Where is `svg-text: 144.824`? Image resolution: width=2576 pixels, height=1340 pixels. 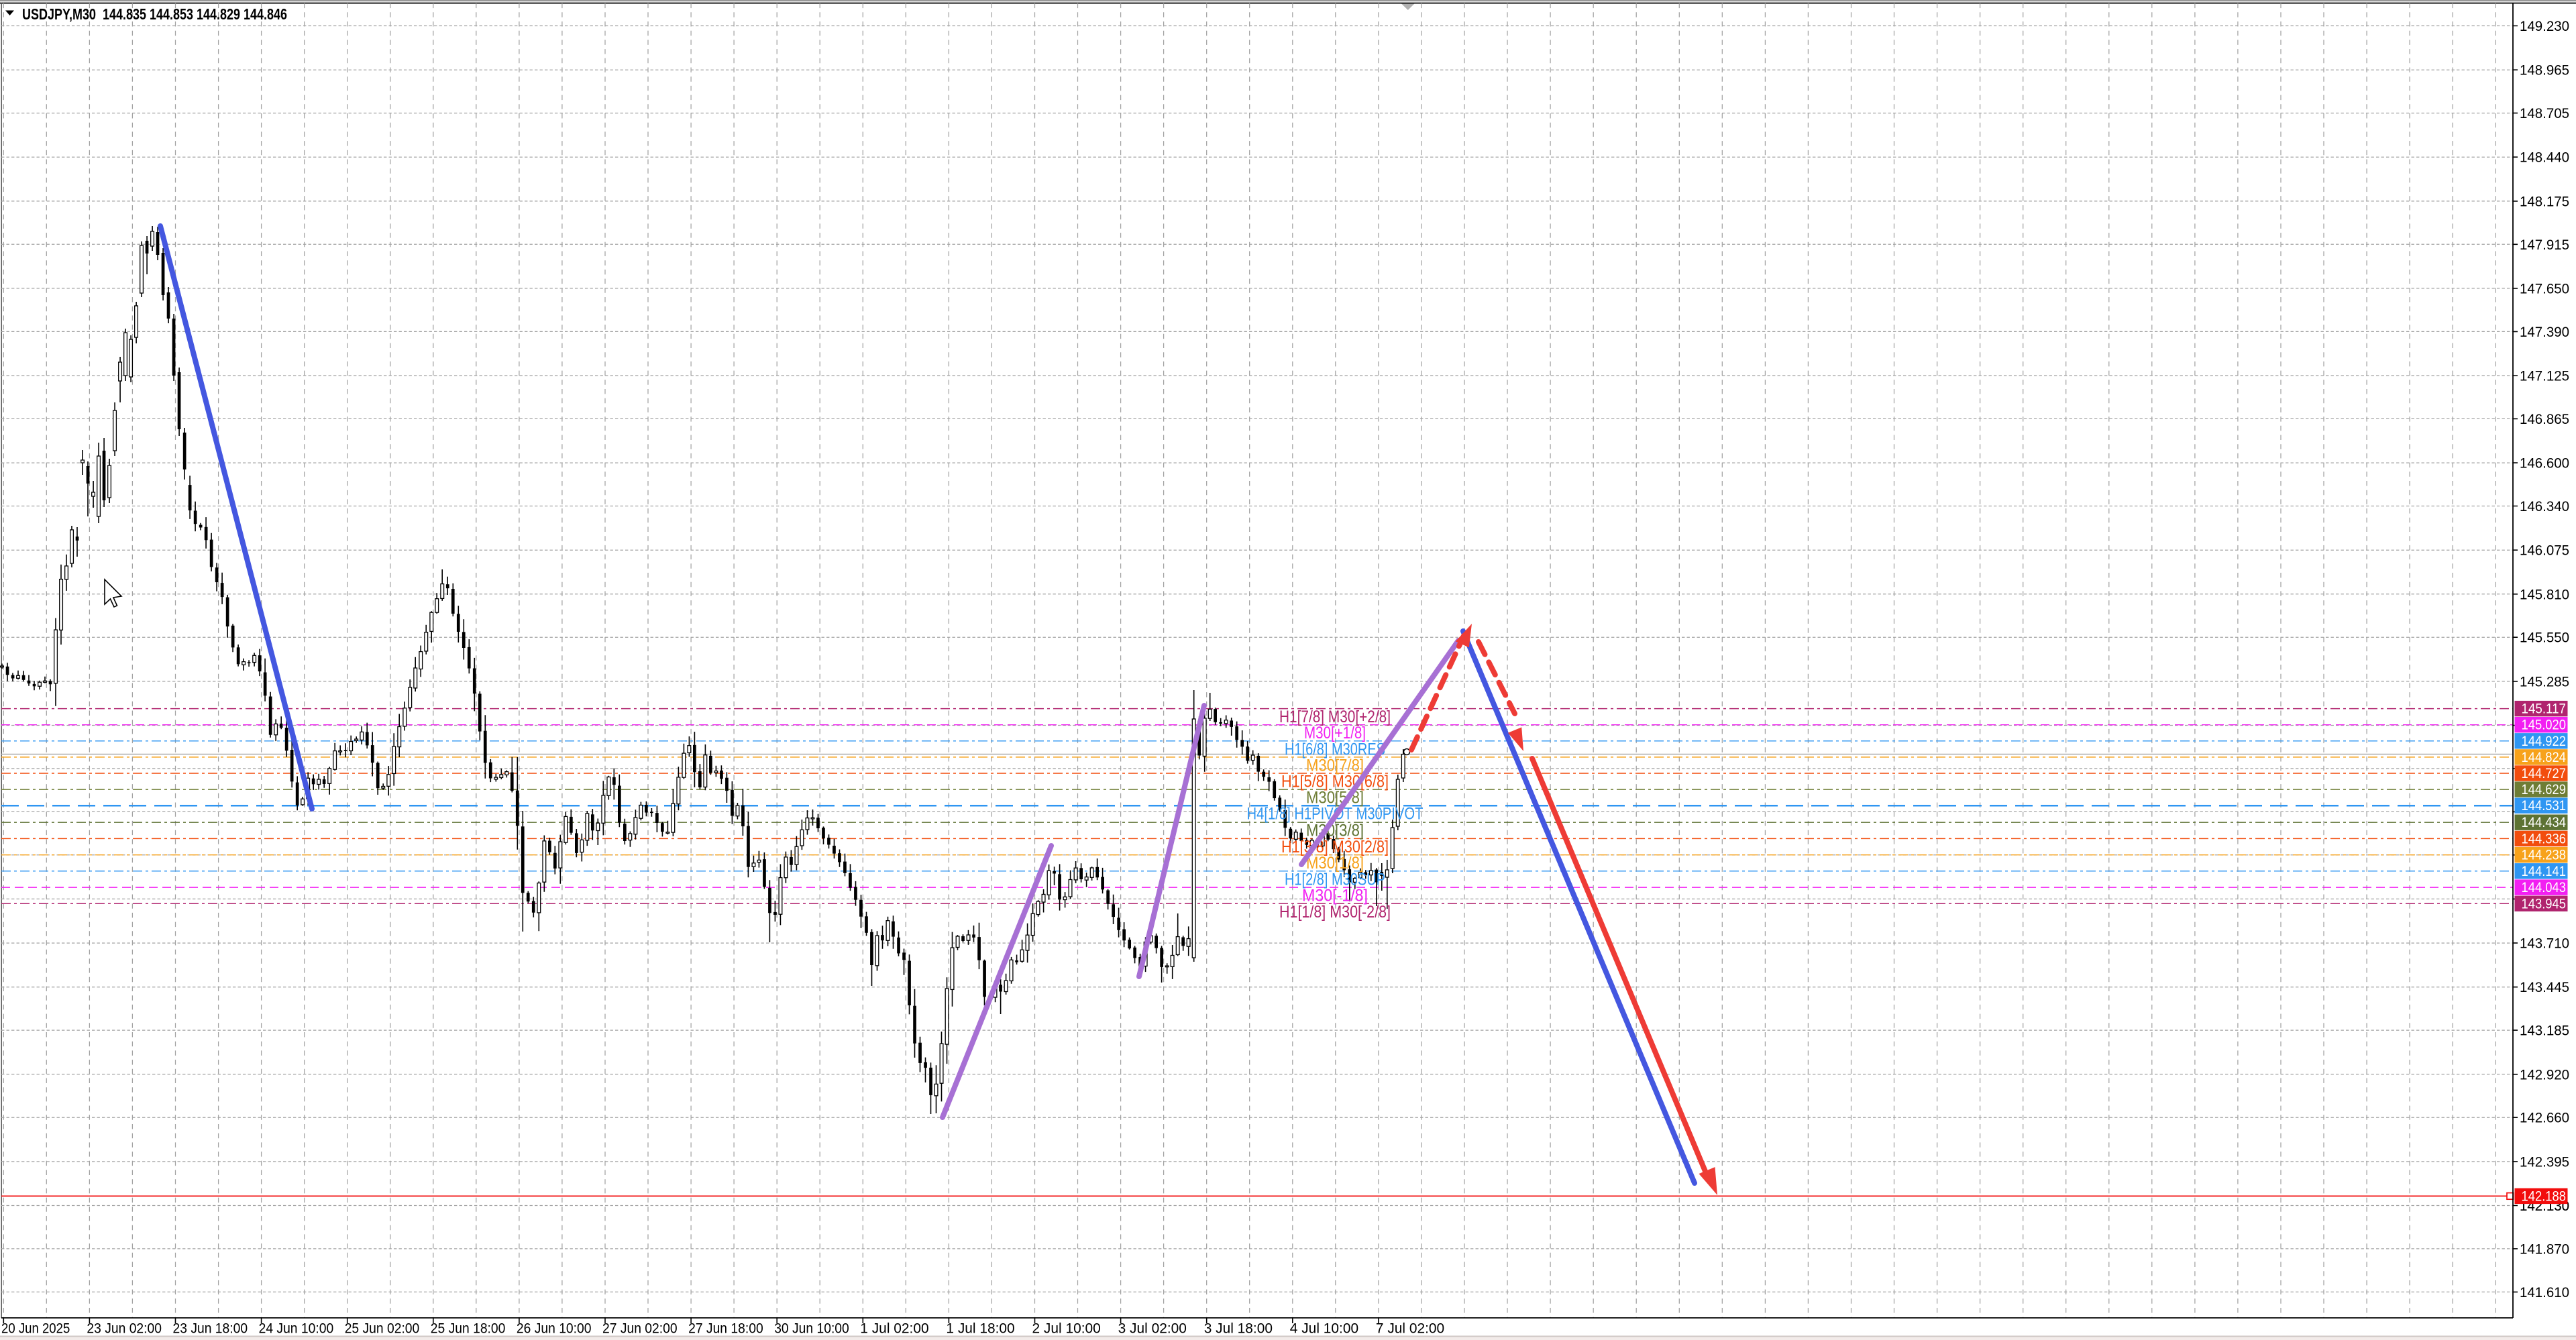
svg-text: 144.824 is located at coordinates (2544, 757).